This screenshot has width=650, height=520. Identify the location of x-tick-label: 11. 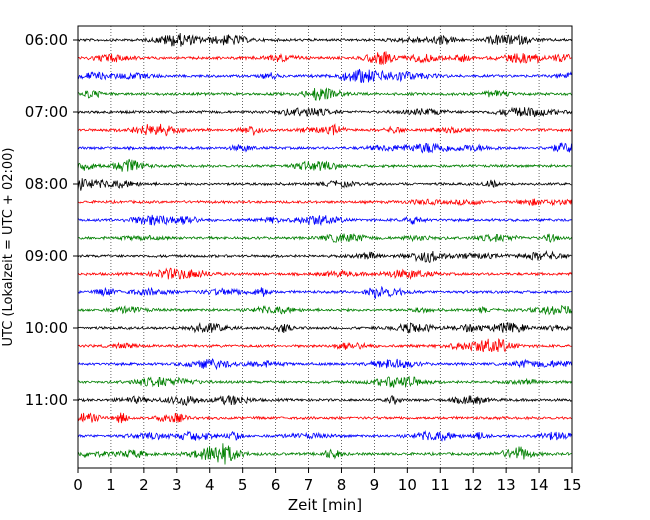
(440, 485).